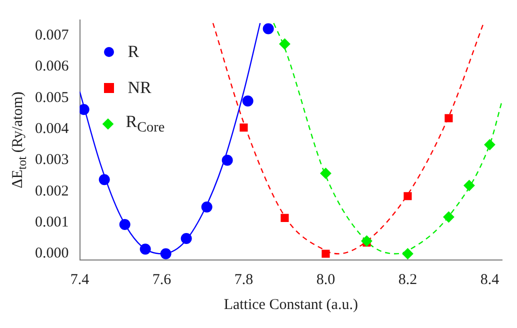  I want to click on legend-label: NR, so click(140, 88).